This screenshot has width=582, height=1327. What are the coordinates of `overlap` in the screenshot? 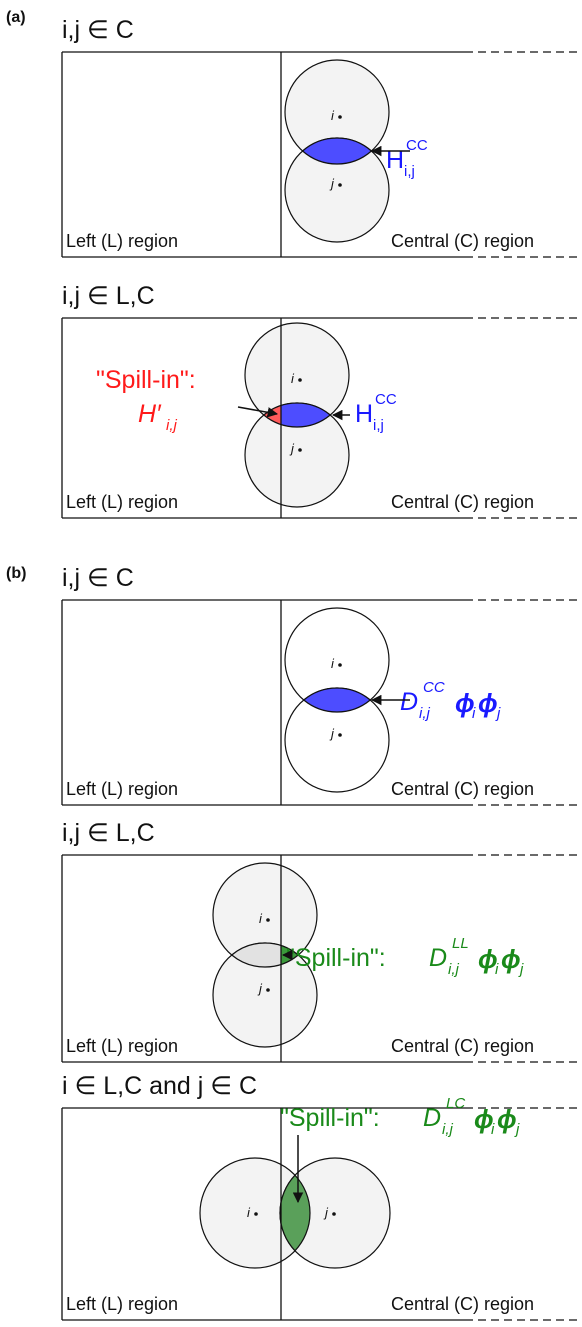 It's located at (337, 700).